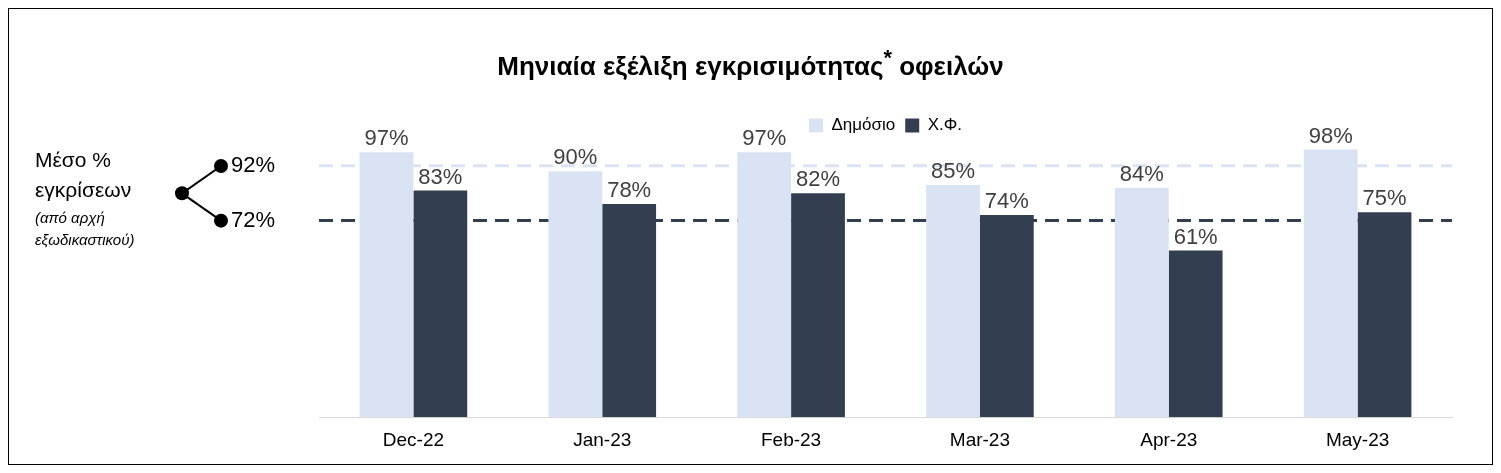 The image size is (1501, 473). Describe the element at coordinates (84, 175) in the screenshot. I see `text: Μέσο % εγκρίσεων` at that location.